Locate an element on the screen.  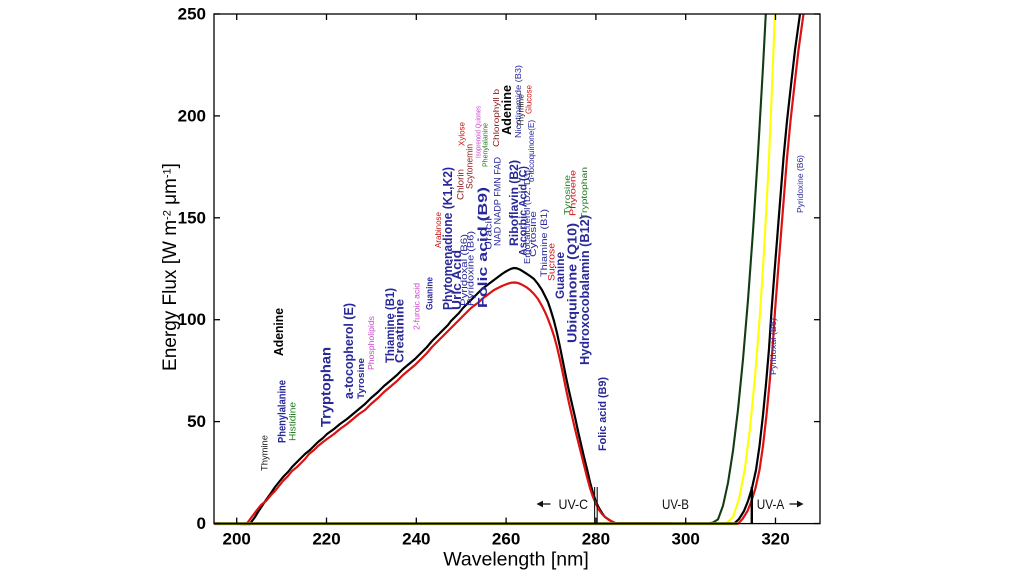
svg-text: 220 is located at coordinates (326, 539).